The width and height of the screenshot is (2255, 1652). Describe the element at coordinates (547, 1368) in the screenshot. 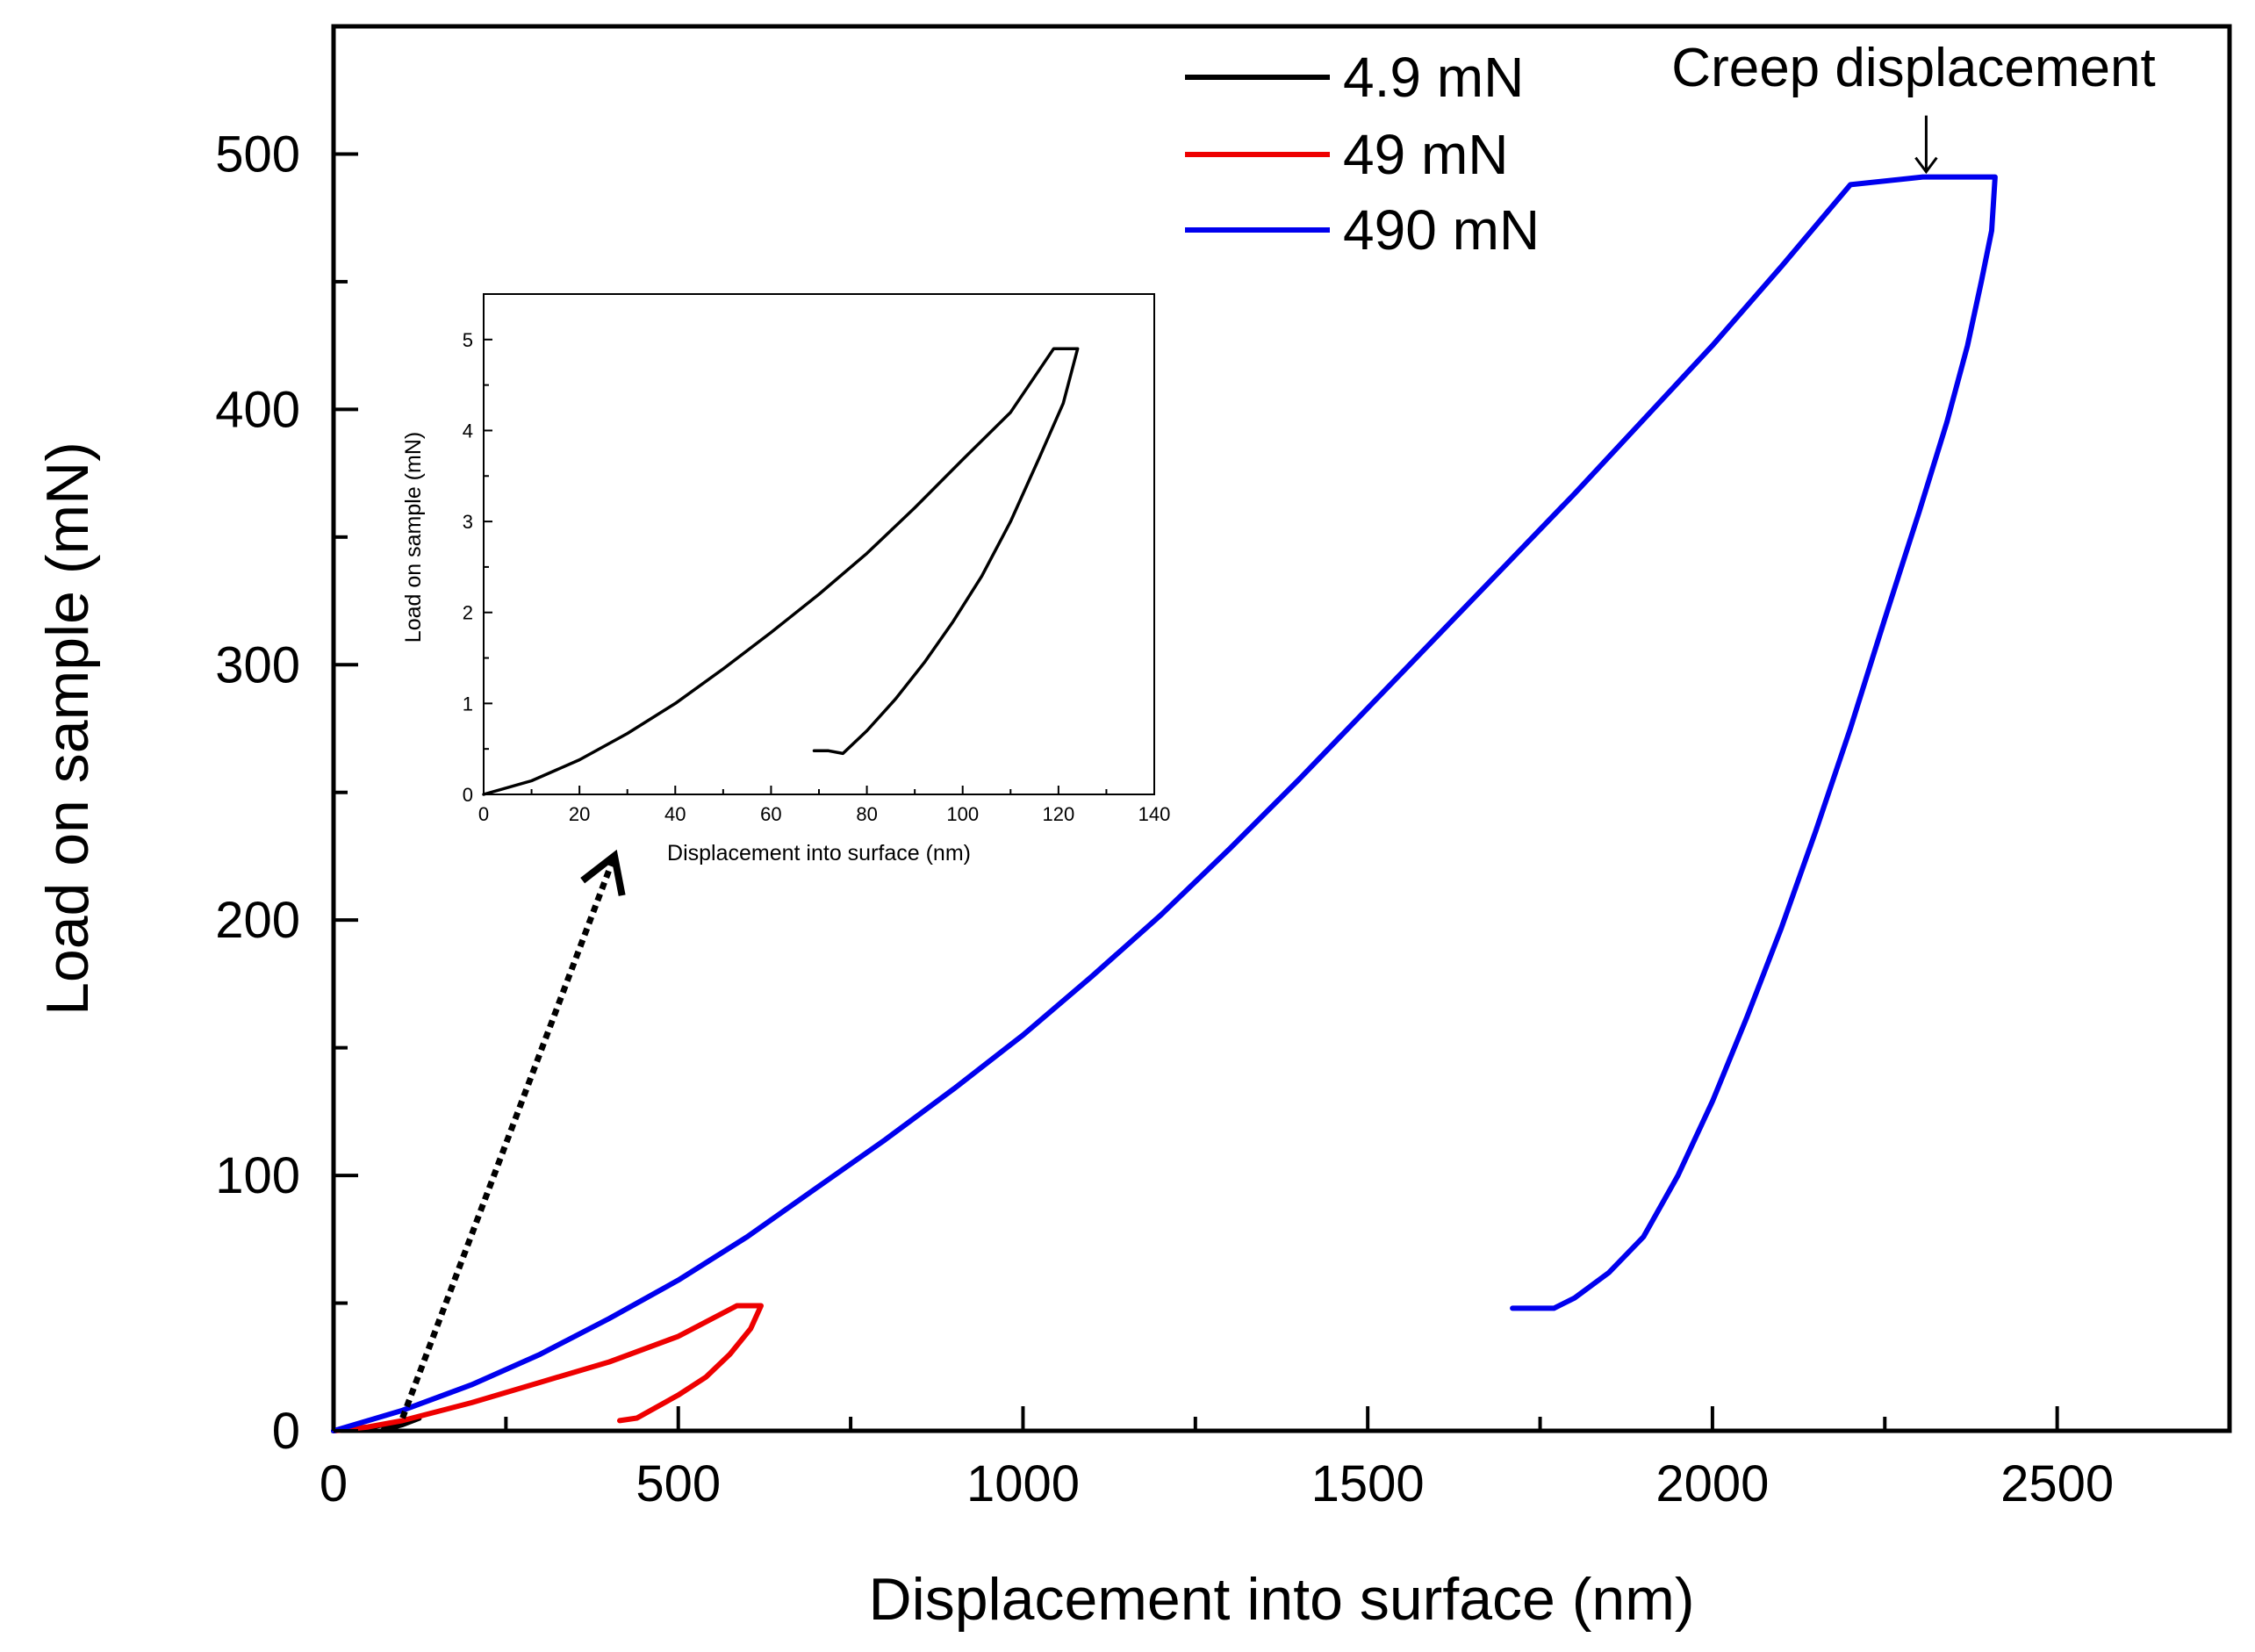

I see `main-series-line-49-mn` at that location.